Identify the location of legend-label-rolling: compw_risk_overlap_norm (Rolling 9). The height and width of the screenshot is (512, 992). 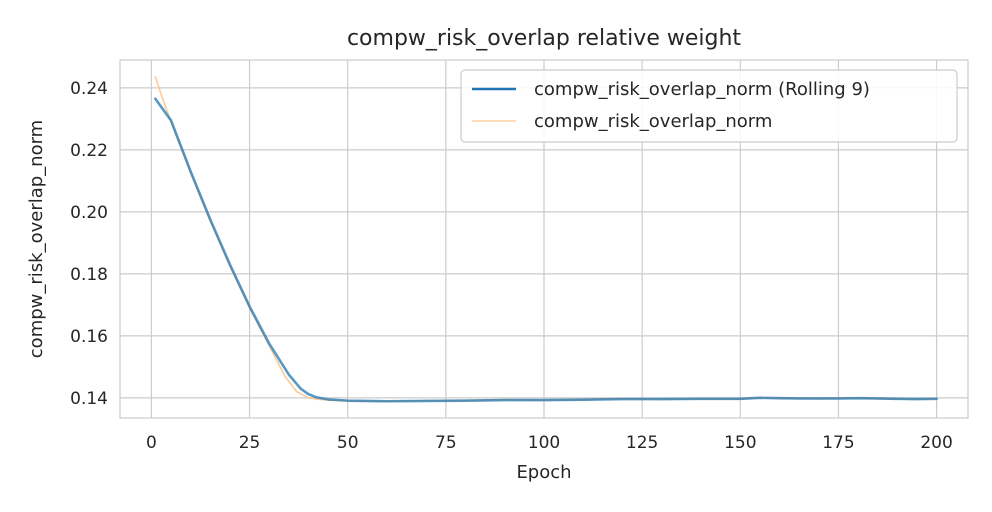
(702, 89).